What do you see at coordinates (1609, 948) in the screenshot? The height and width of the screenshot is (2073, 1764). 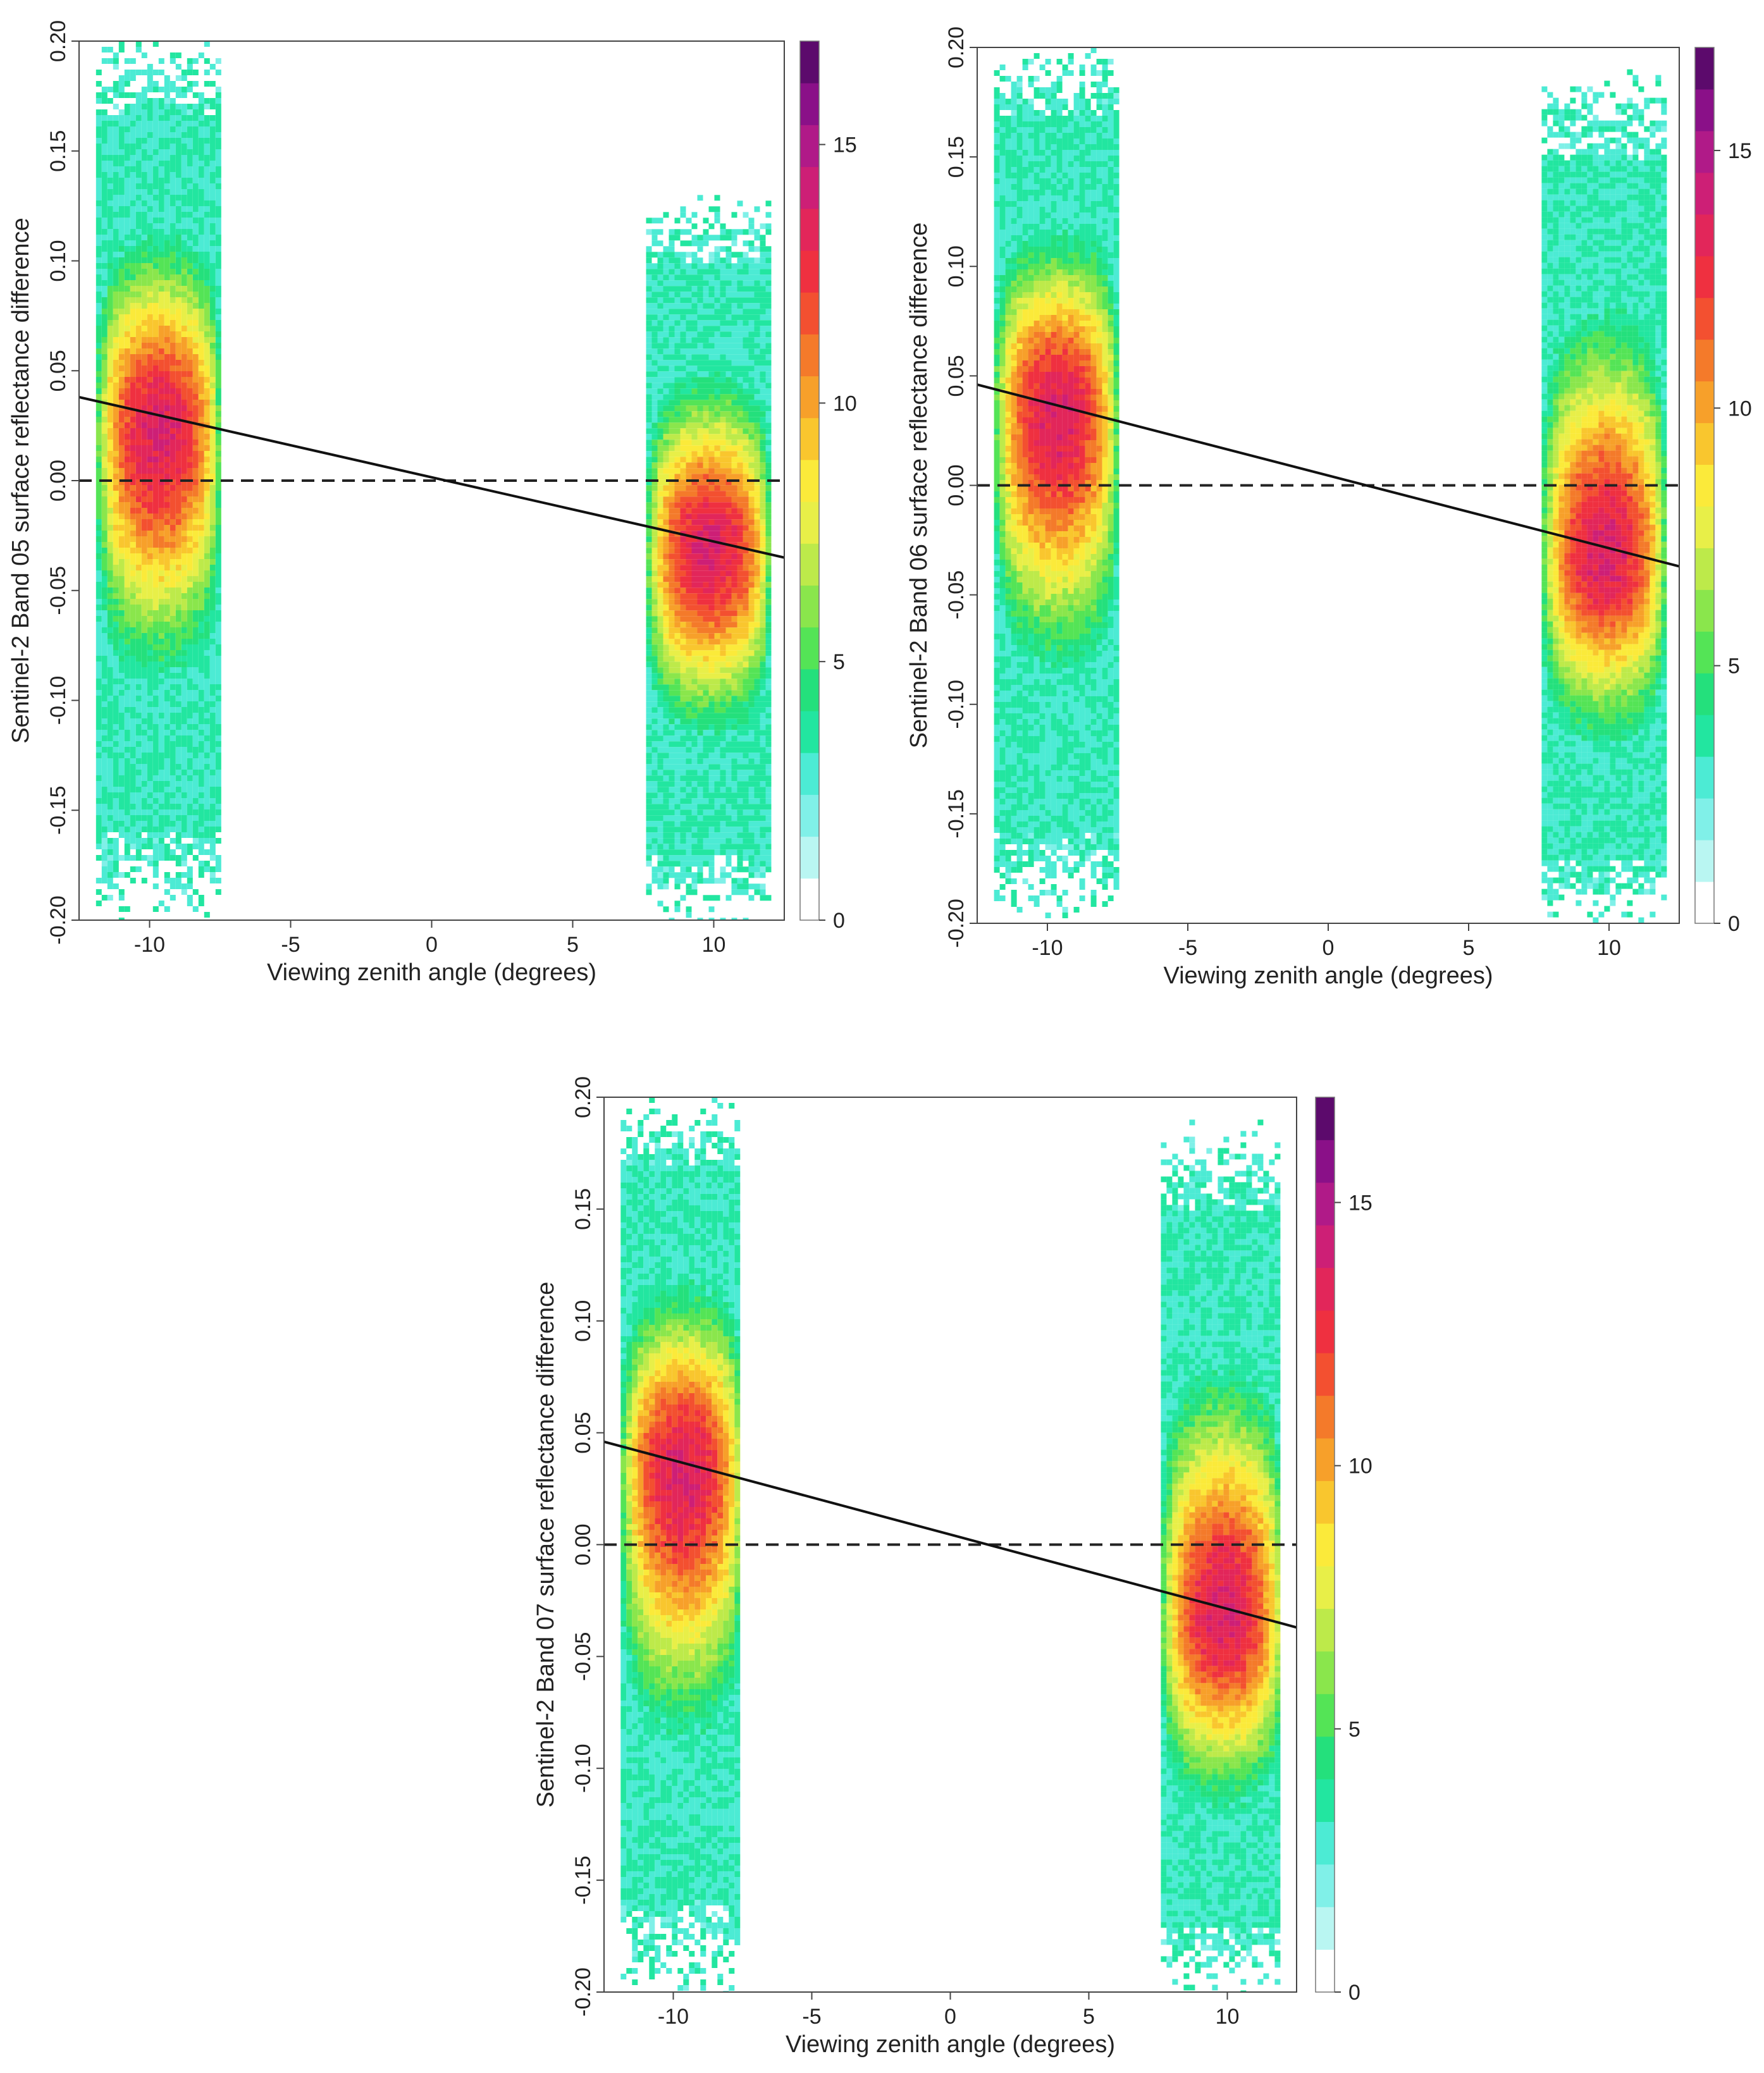 I see `x-tick-label: 10` at bounding box center [1609, 948].